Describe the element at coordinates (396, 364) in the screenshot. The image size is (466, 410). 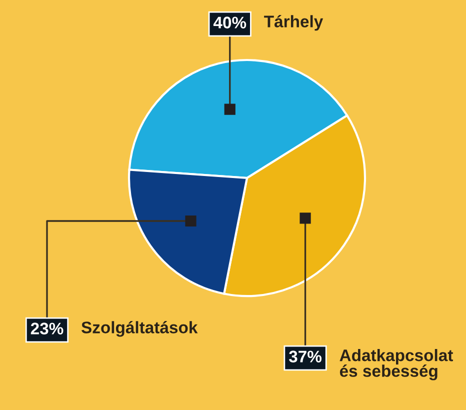
I see `slice-label: Adatkapcsolat és sebesség` at that location.